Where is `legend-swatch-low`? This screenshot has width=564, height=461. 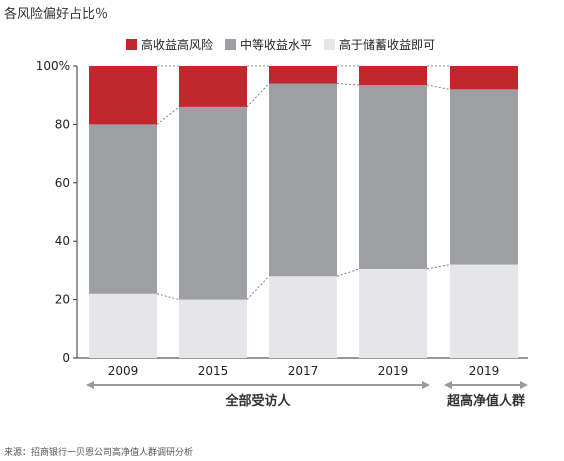
legend-swatch-low is located at coordinates (330, 44).